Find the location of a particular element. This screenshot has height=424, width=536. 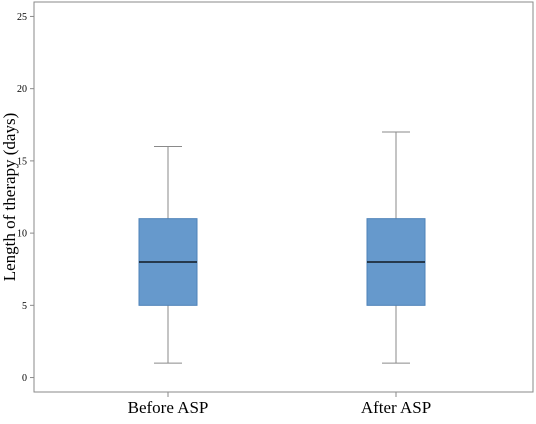

x-tick-label: Before ASP is located at coordinates (168, 407).